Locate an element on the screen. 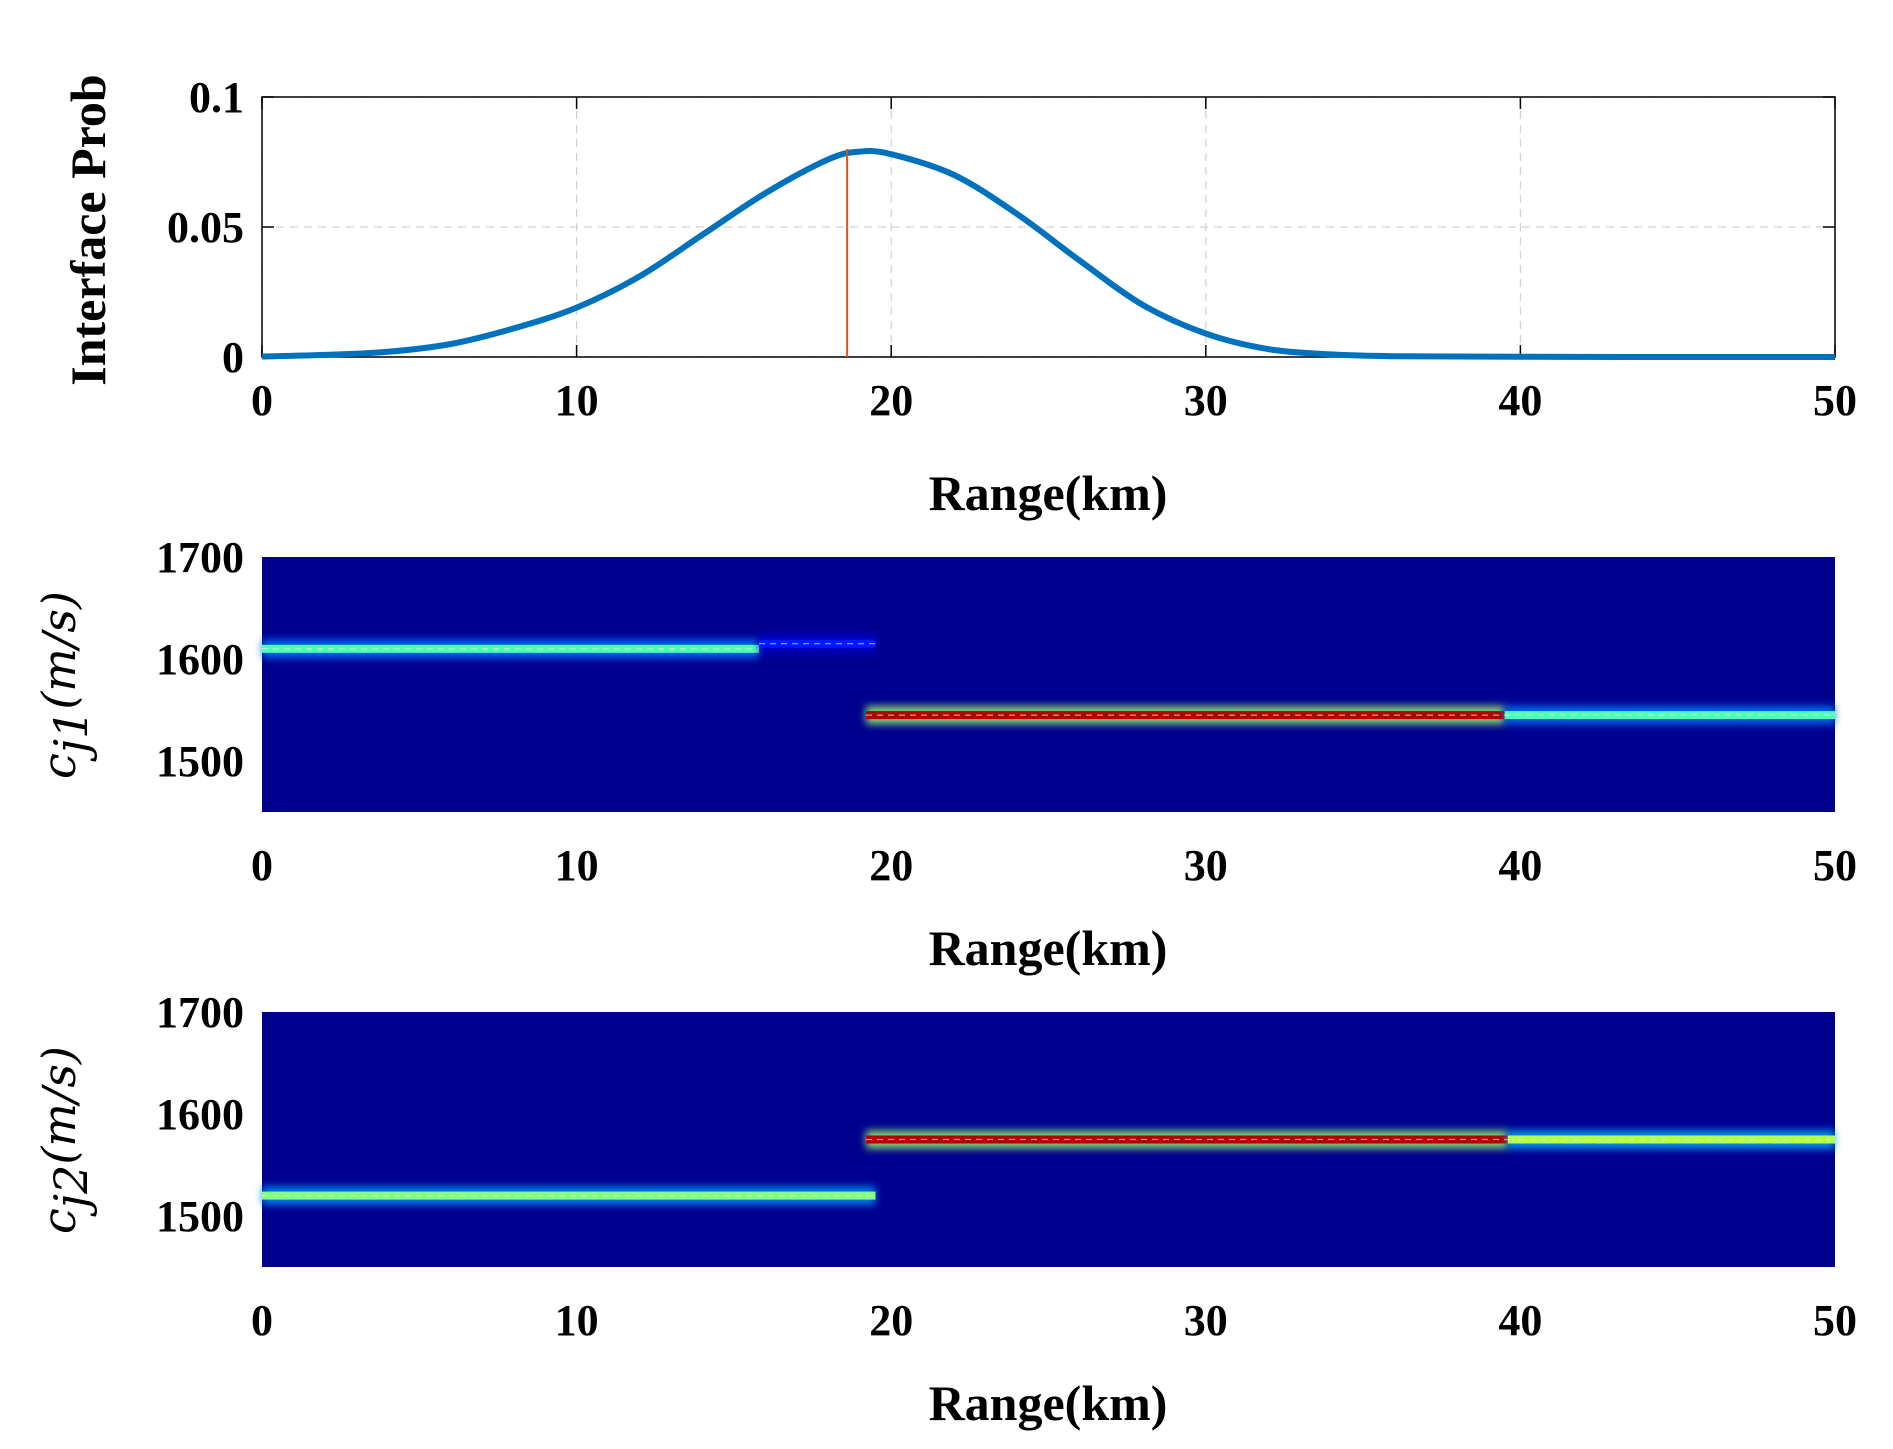  y-tick-label: 0.1 is located at coordinates (216, 97).